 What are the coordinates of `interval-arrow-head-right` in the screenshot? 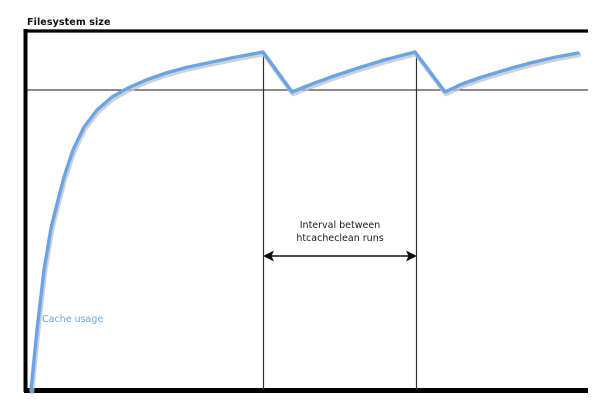 It's located at (411, 256).